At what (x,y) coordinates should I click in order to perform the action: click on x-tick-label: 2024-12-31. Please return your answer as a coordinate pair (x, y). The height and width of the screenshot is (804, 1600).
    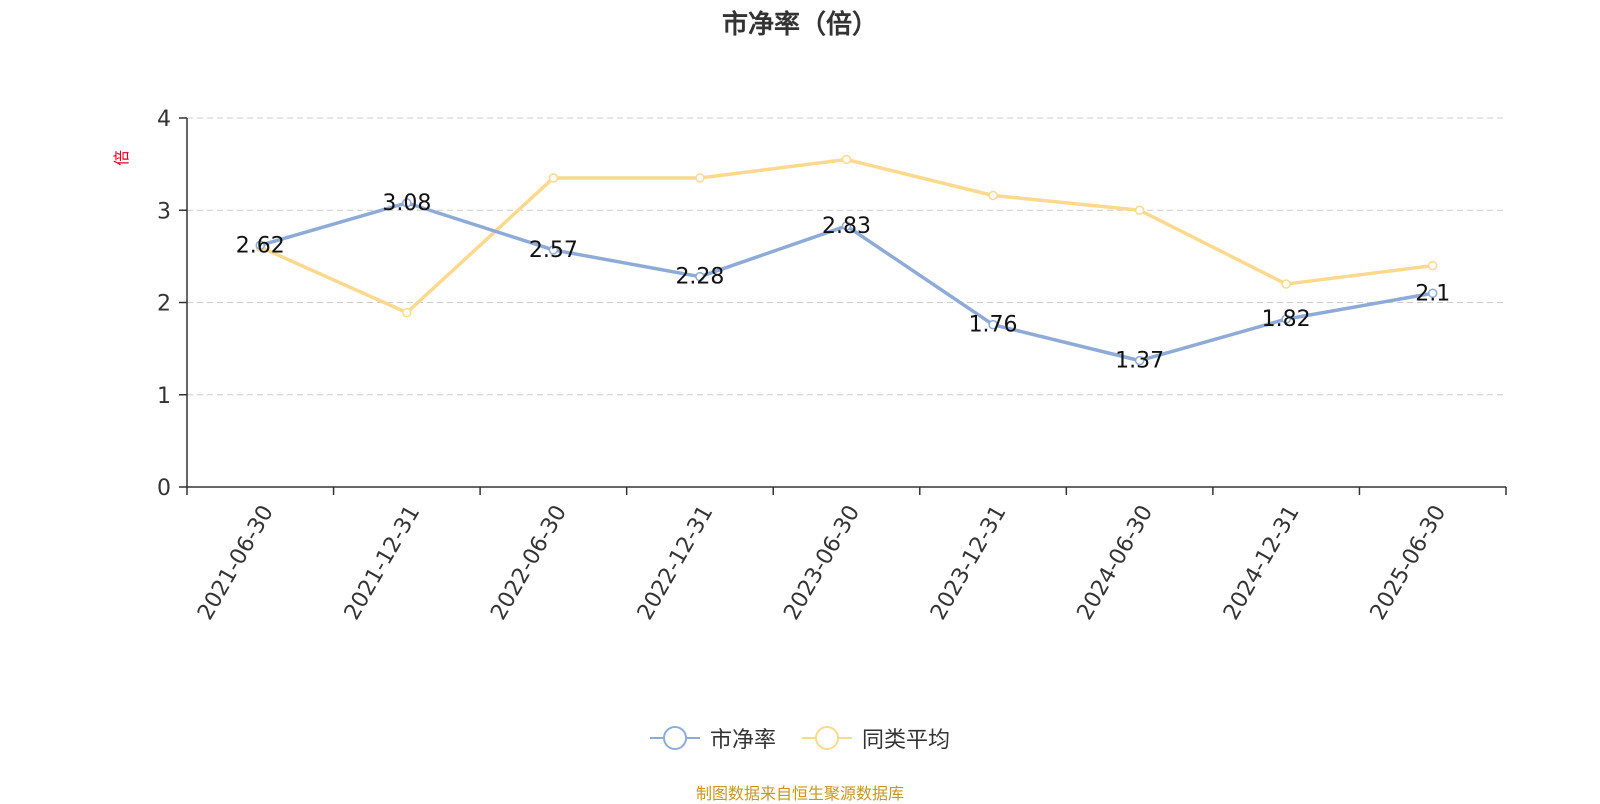
    Looking at the image, I should click on (1262, 562).